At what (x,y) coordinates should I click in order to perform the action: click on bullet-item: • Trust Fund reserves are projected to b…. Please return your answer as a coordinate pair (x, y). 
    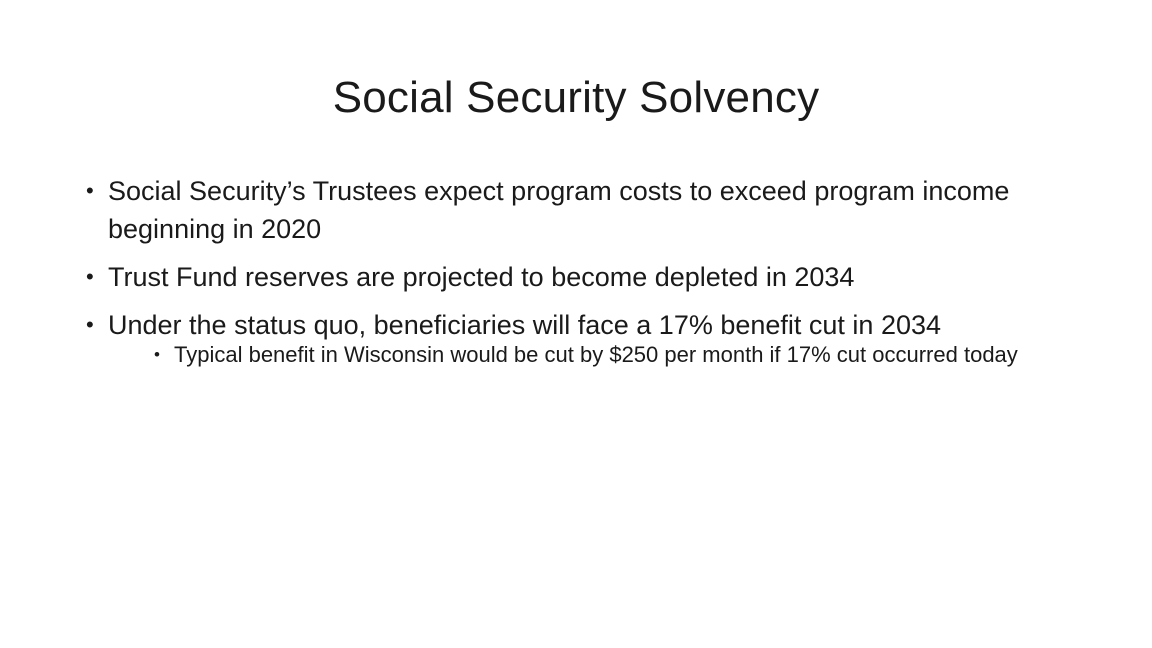
    Looking at the image, I should click on (564, 277).